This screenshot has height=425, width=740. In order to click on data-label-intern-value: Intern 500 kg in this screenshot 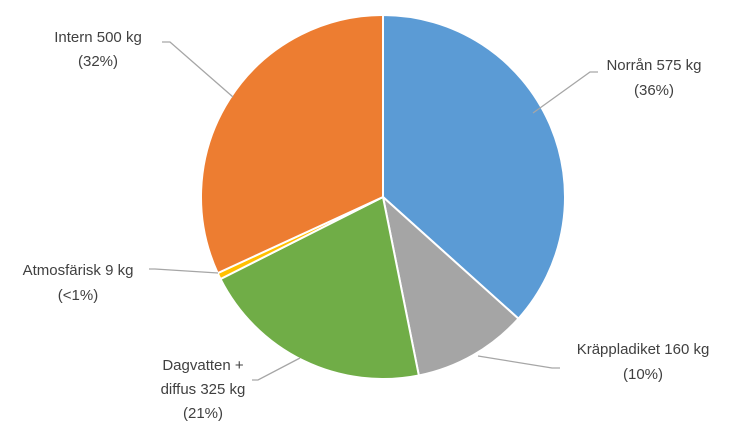, I will do `click(98, 37)`.